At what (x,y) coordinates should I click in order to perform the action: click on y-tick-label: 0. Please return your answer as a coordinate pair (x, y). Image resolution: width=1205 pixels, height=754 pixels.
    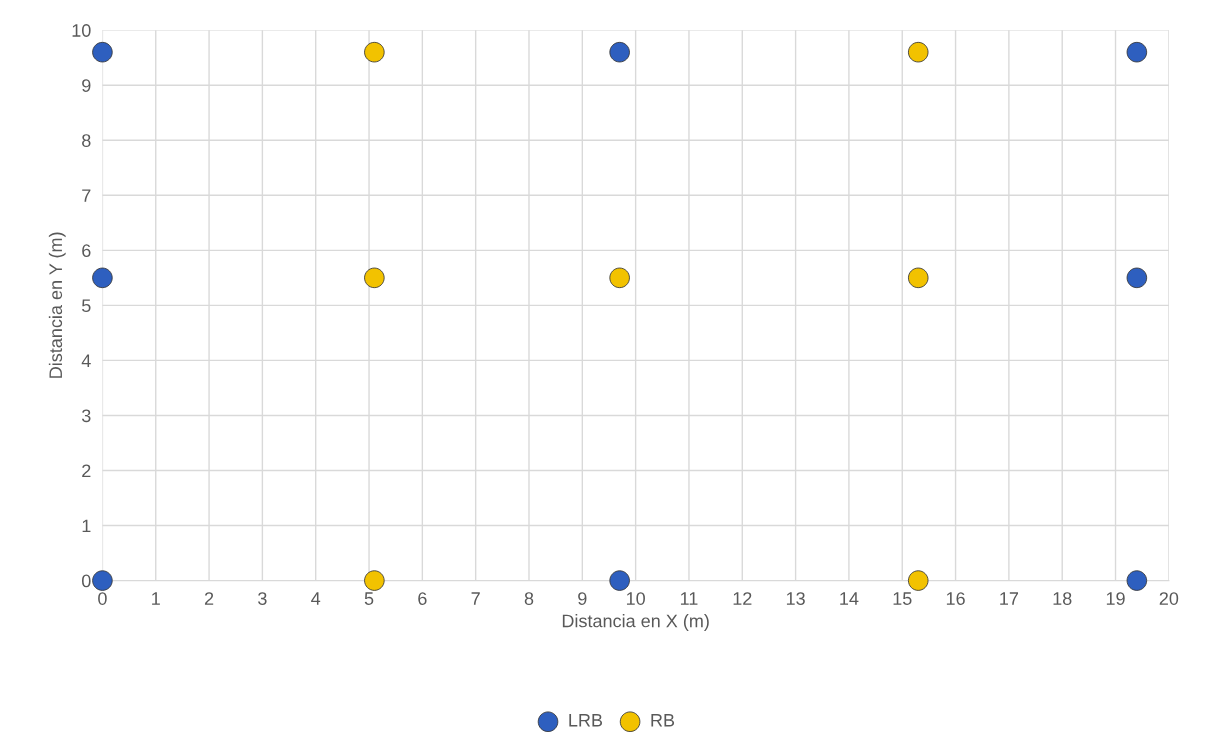
    Looking at the image, I should click on (86, 581).